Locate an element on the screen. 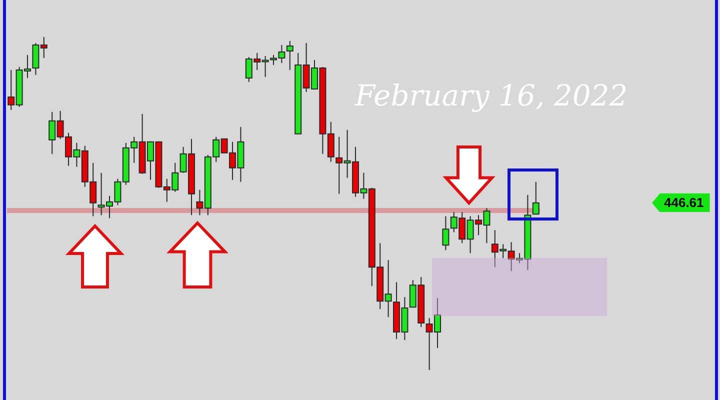 The image size is (720, 400). text: 446.61 is located at coordinates (681, 202).